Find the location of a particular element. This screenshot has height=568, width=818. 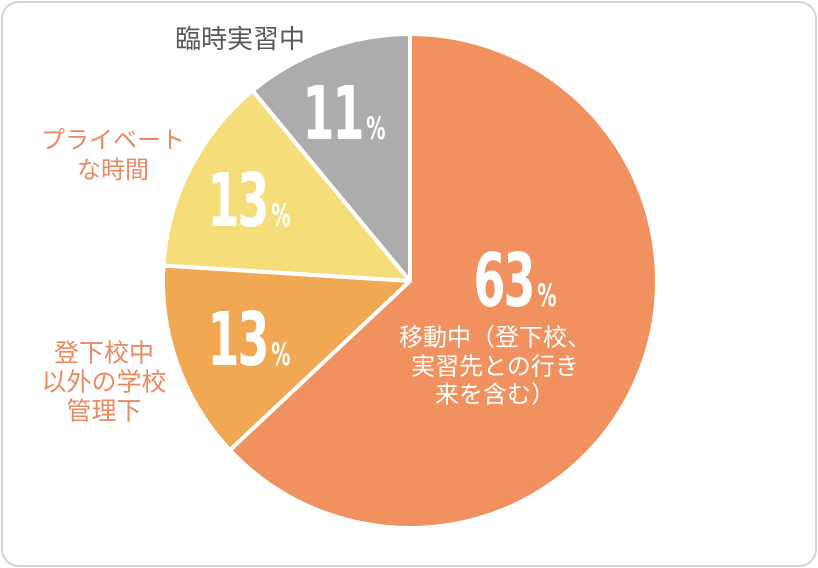

label-school-managed-outside-commute: 登下校中 以外の学校 管理下 is located at coordinates (103, 382).